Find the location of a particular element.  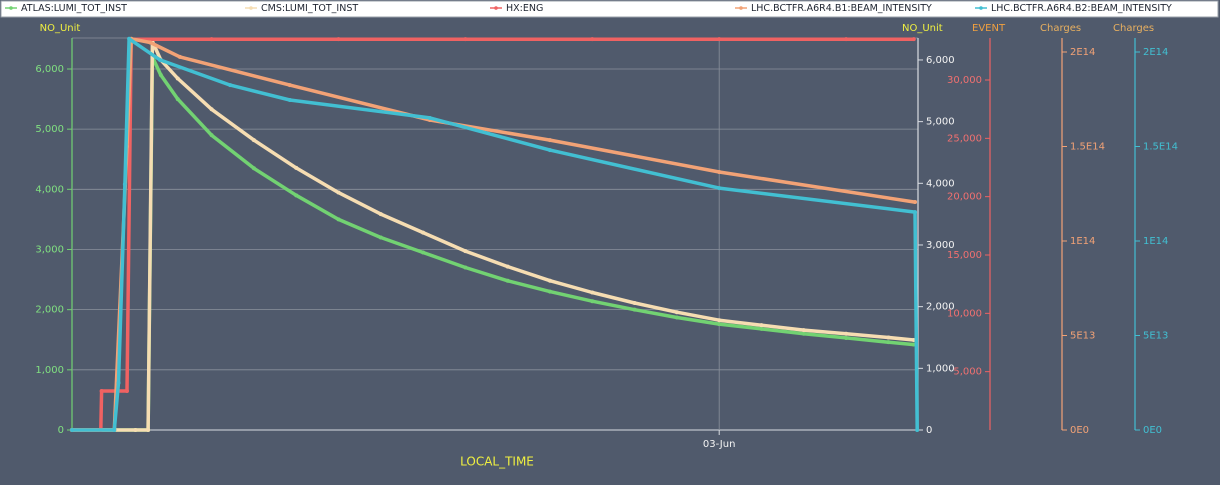

legend-label: LHC.BCTFR.A6R4.B2:BEAM_INTENSITY is located at coordinates (1081, 8).